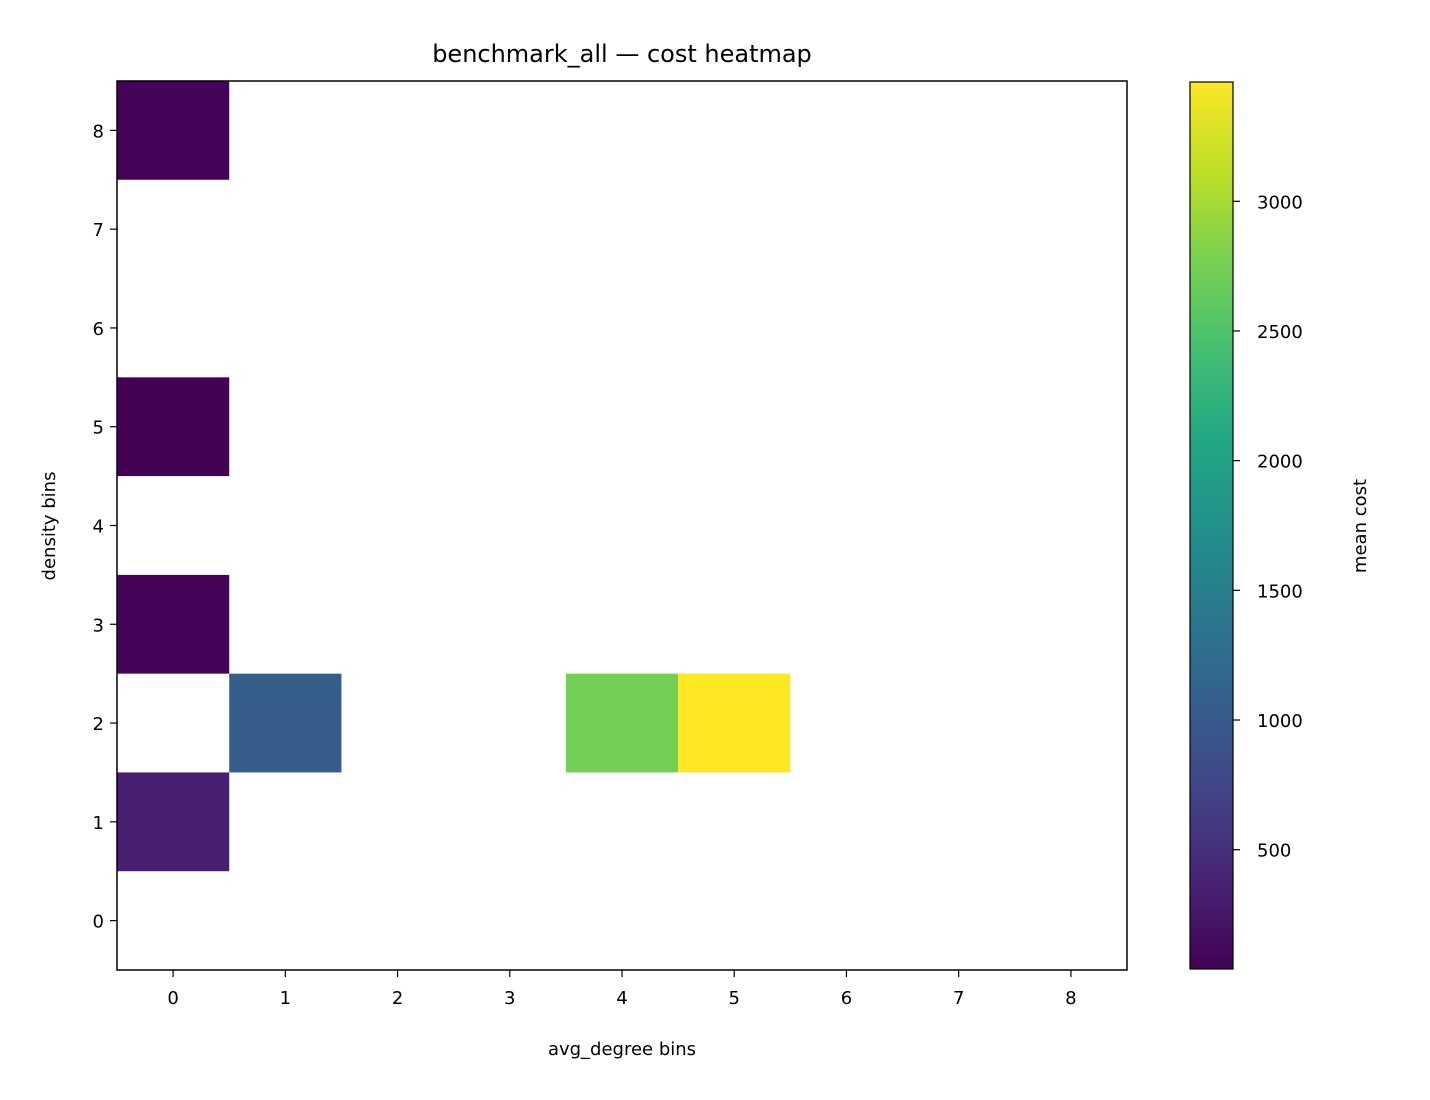 The height and width of the screenshot is (1100, 1430). I want to click on x-tick-label: 6, so click(846, 998).